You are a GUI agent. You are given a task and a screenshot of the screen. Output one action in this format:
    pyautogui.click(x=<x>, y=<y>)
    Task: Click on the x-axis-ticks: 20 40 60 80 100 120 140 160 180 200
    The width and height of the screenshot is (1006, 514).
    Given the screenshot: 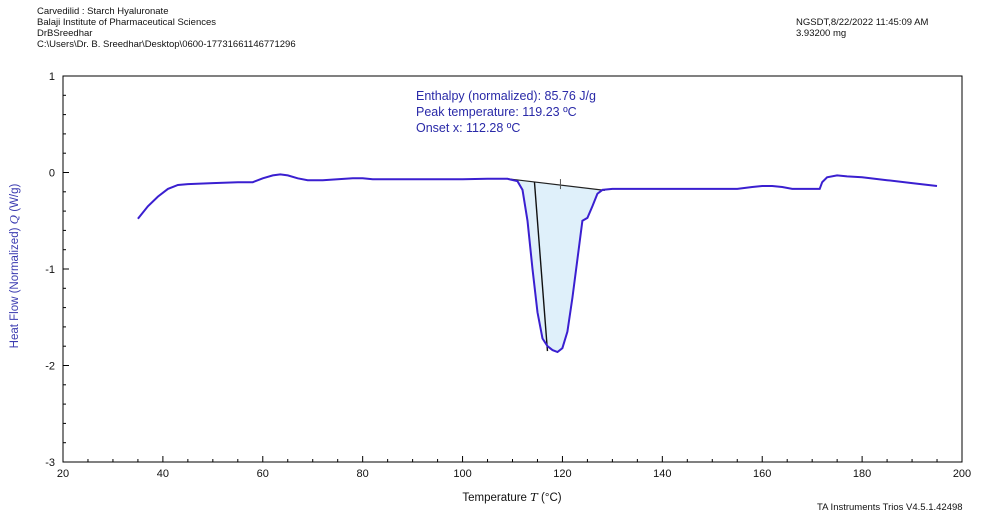 What is the action you would take?
    pyautogui.click(x=514, y=468)
    